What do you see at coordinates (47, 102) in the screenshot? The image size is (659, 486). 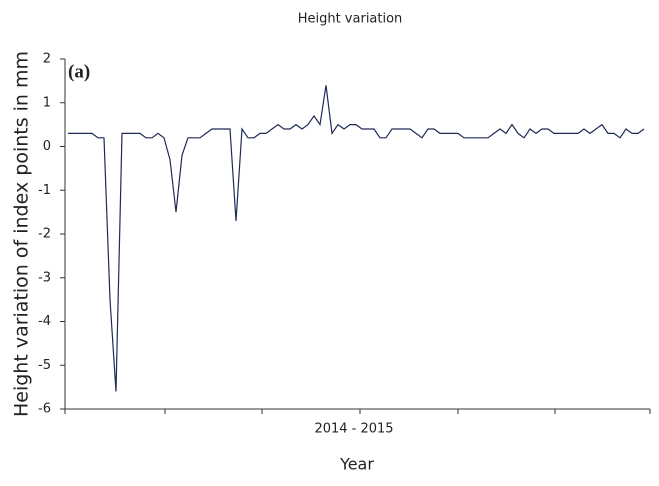 I see `y-tick-label: 1` at bounding box center [47, 102].